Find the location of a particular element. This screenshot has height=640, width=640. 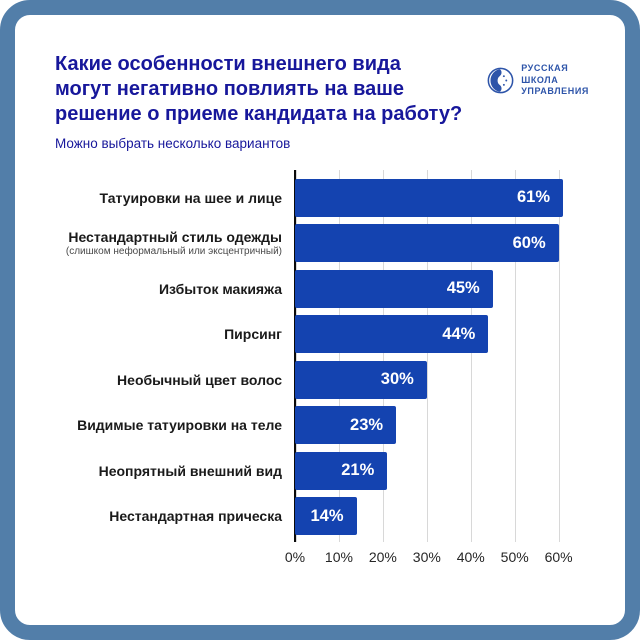

bar-track: 21% is located at coordinates (440, 471).